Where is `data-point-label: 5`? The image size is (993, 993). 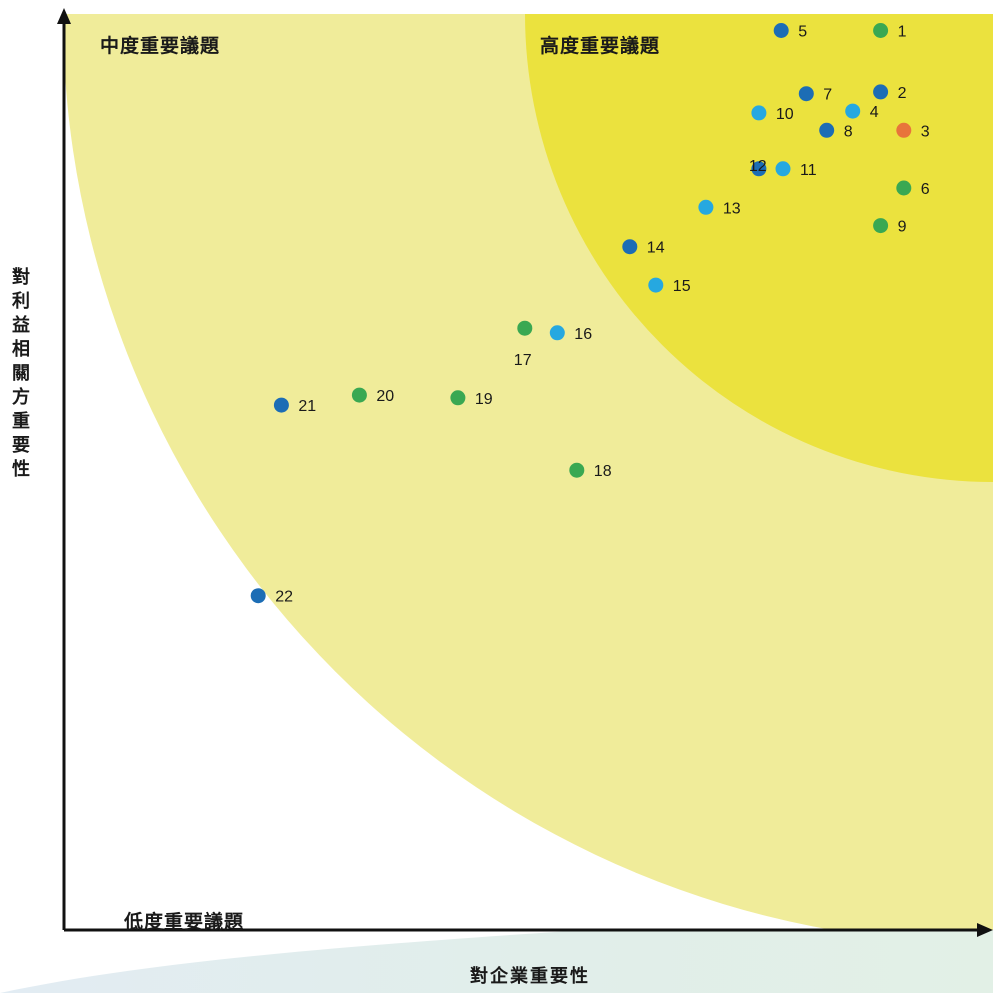 data-point-label: 5 is located at coordinates (802, 32).